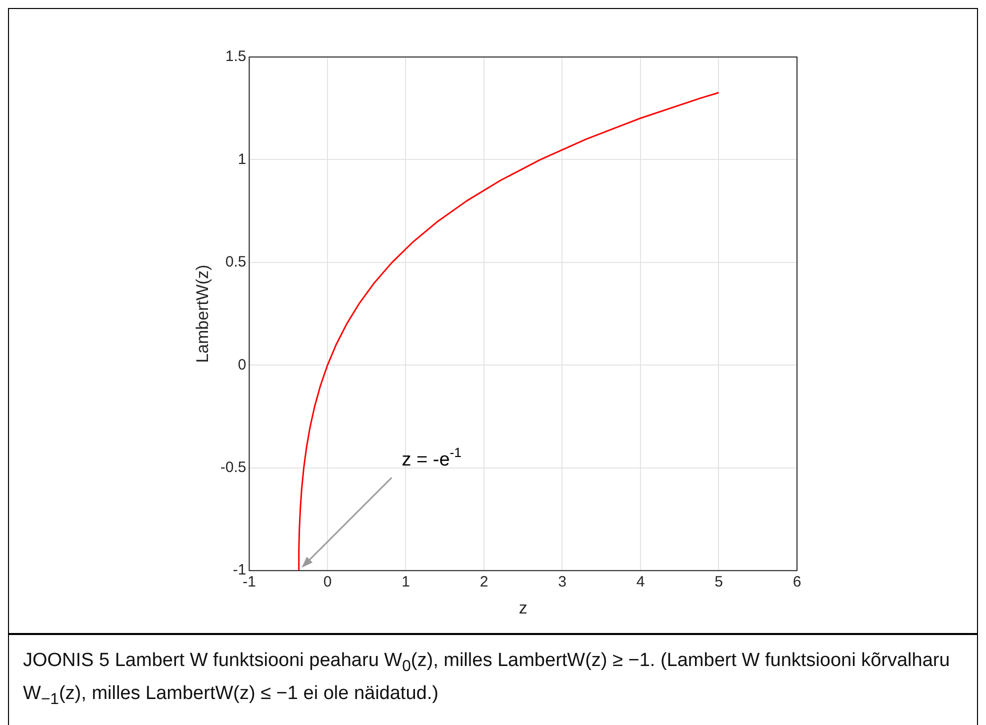 This screenshot has width=986, height=725. What do you see at coordinates (640, 582) in the screenshot?
I see `x-tick-label: 4` at bounding box center [640, 582].